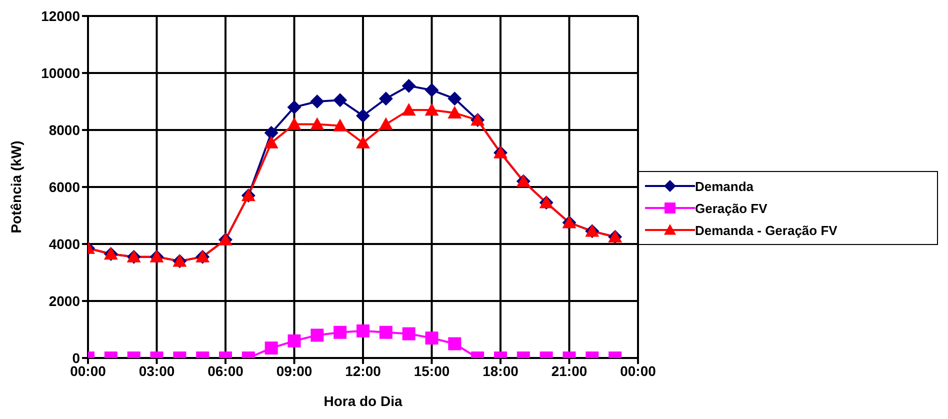  What do you see at coordinates (226, 370) in the screenshot?
I see `x-tick-label: 06:00` at bounding box center [226, 370].